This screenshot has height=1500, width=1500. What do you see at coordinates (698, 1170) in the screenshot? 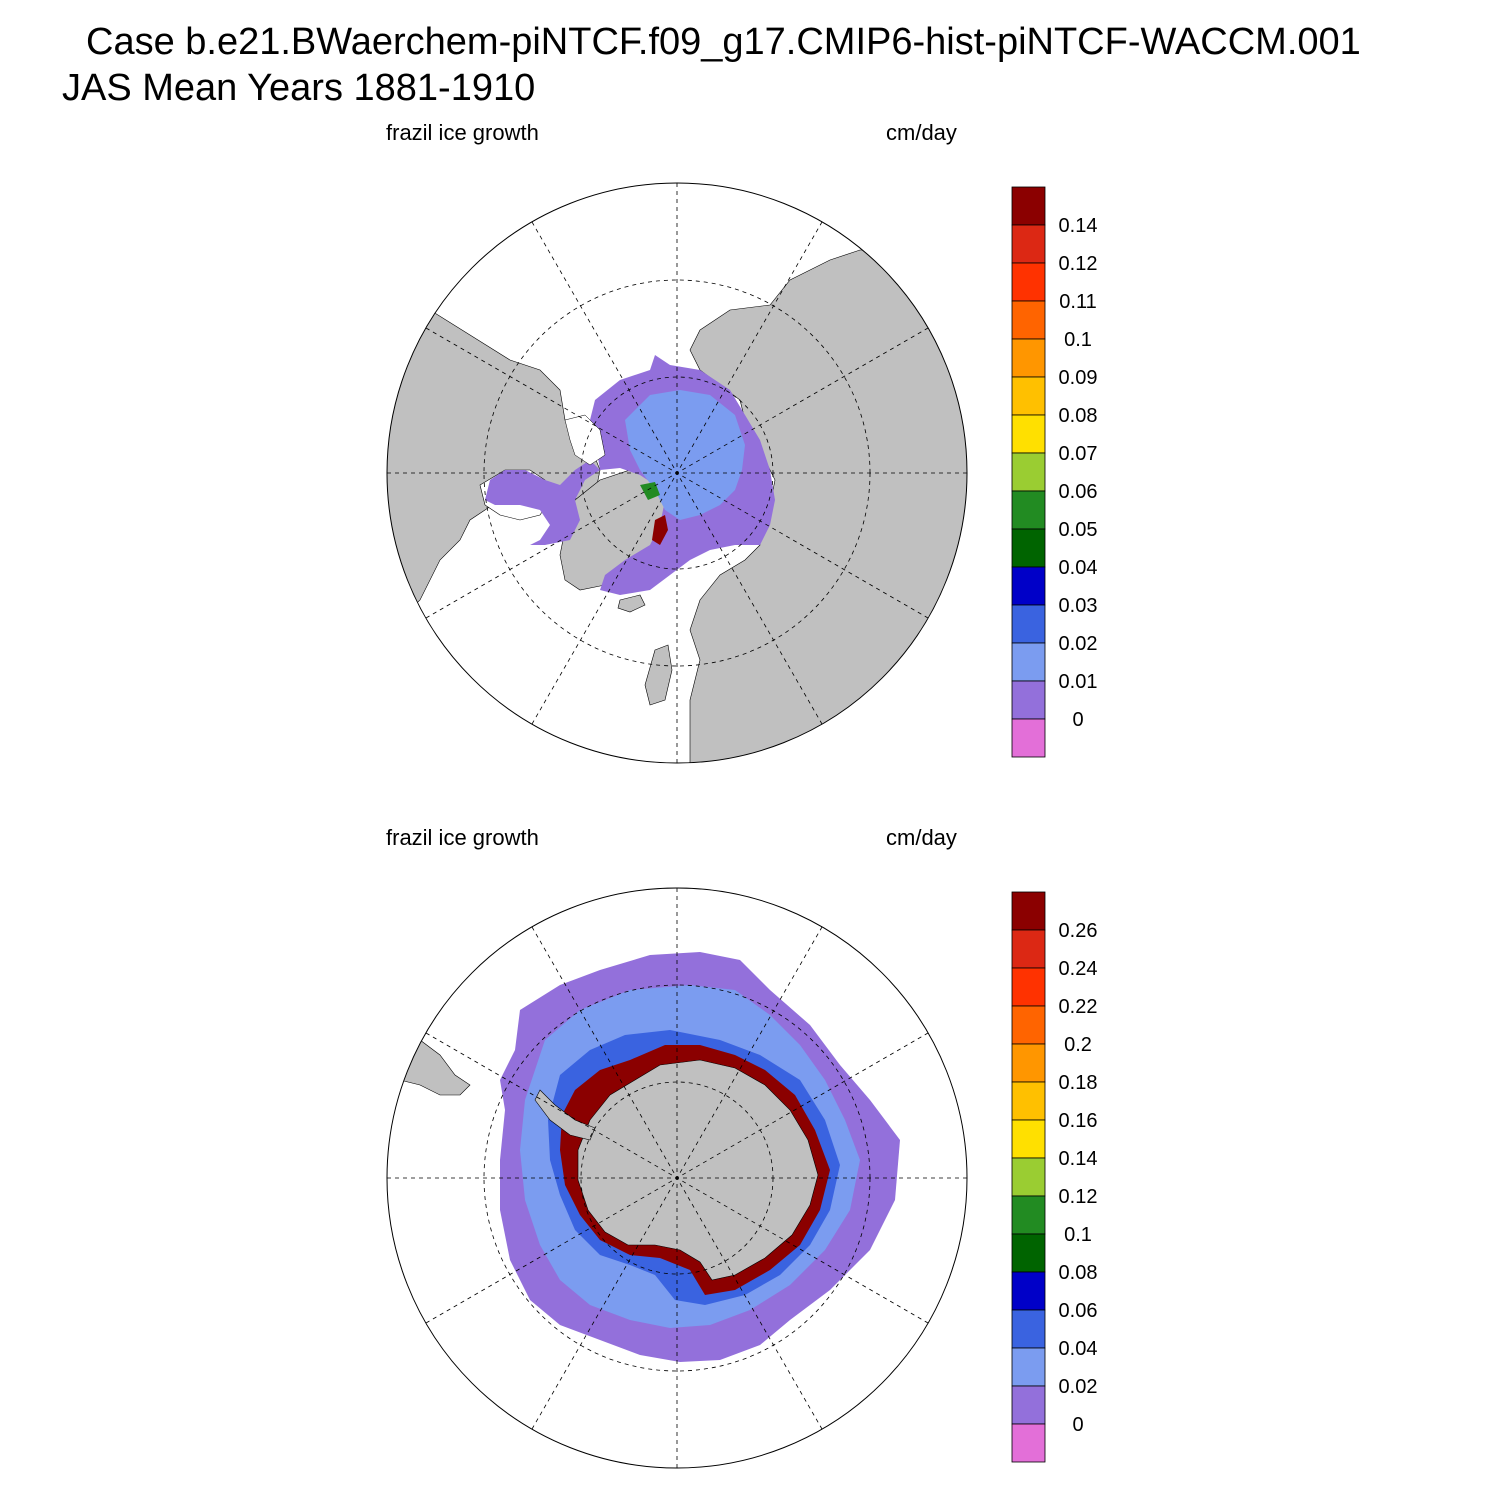
I see `south-land-antarctica` at bounding box center [698, 1170].